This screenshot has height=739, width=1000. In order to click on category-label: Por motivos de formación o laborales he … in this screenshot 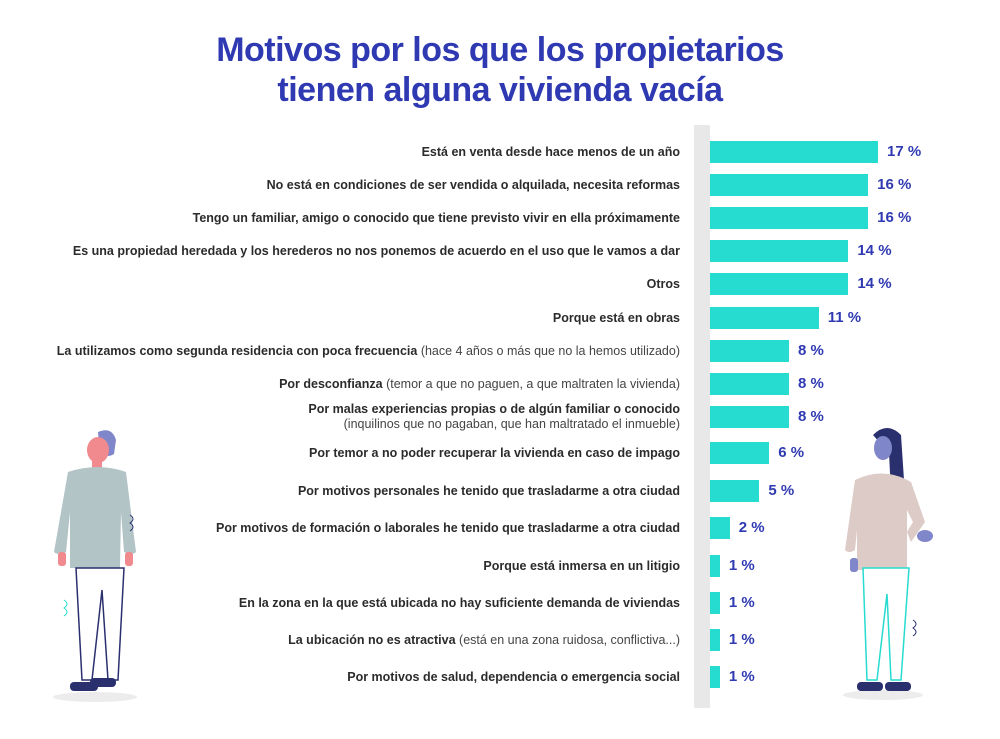, I will do `click(448, 528)`.